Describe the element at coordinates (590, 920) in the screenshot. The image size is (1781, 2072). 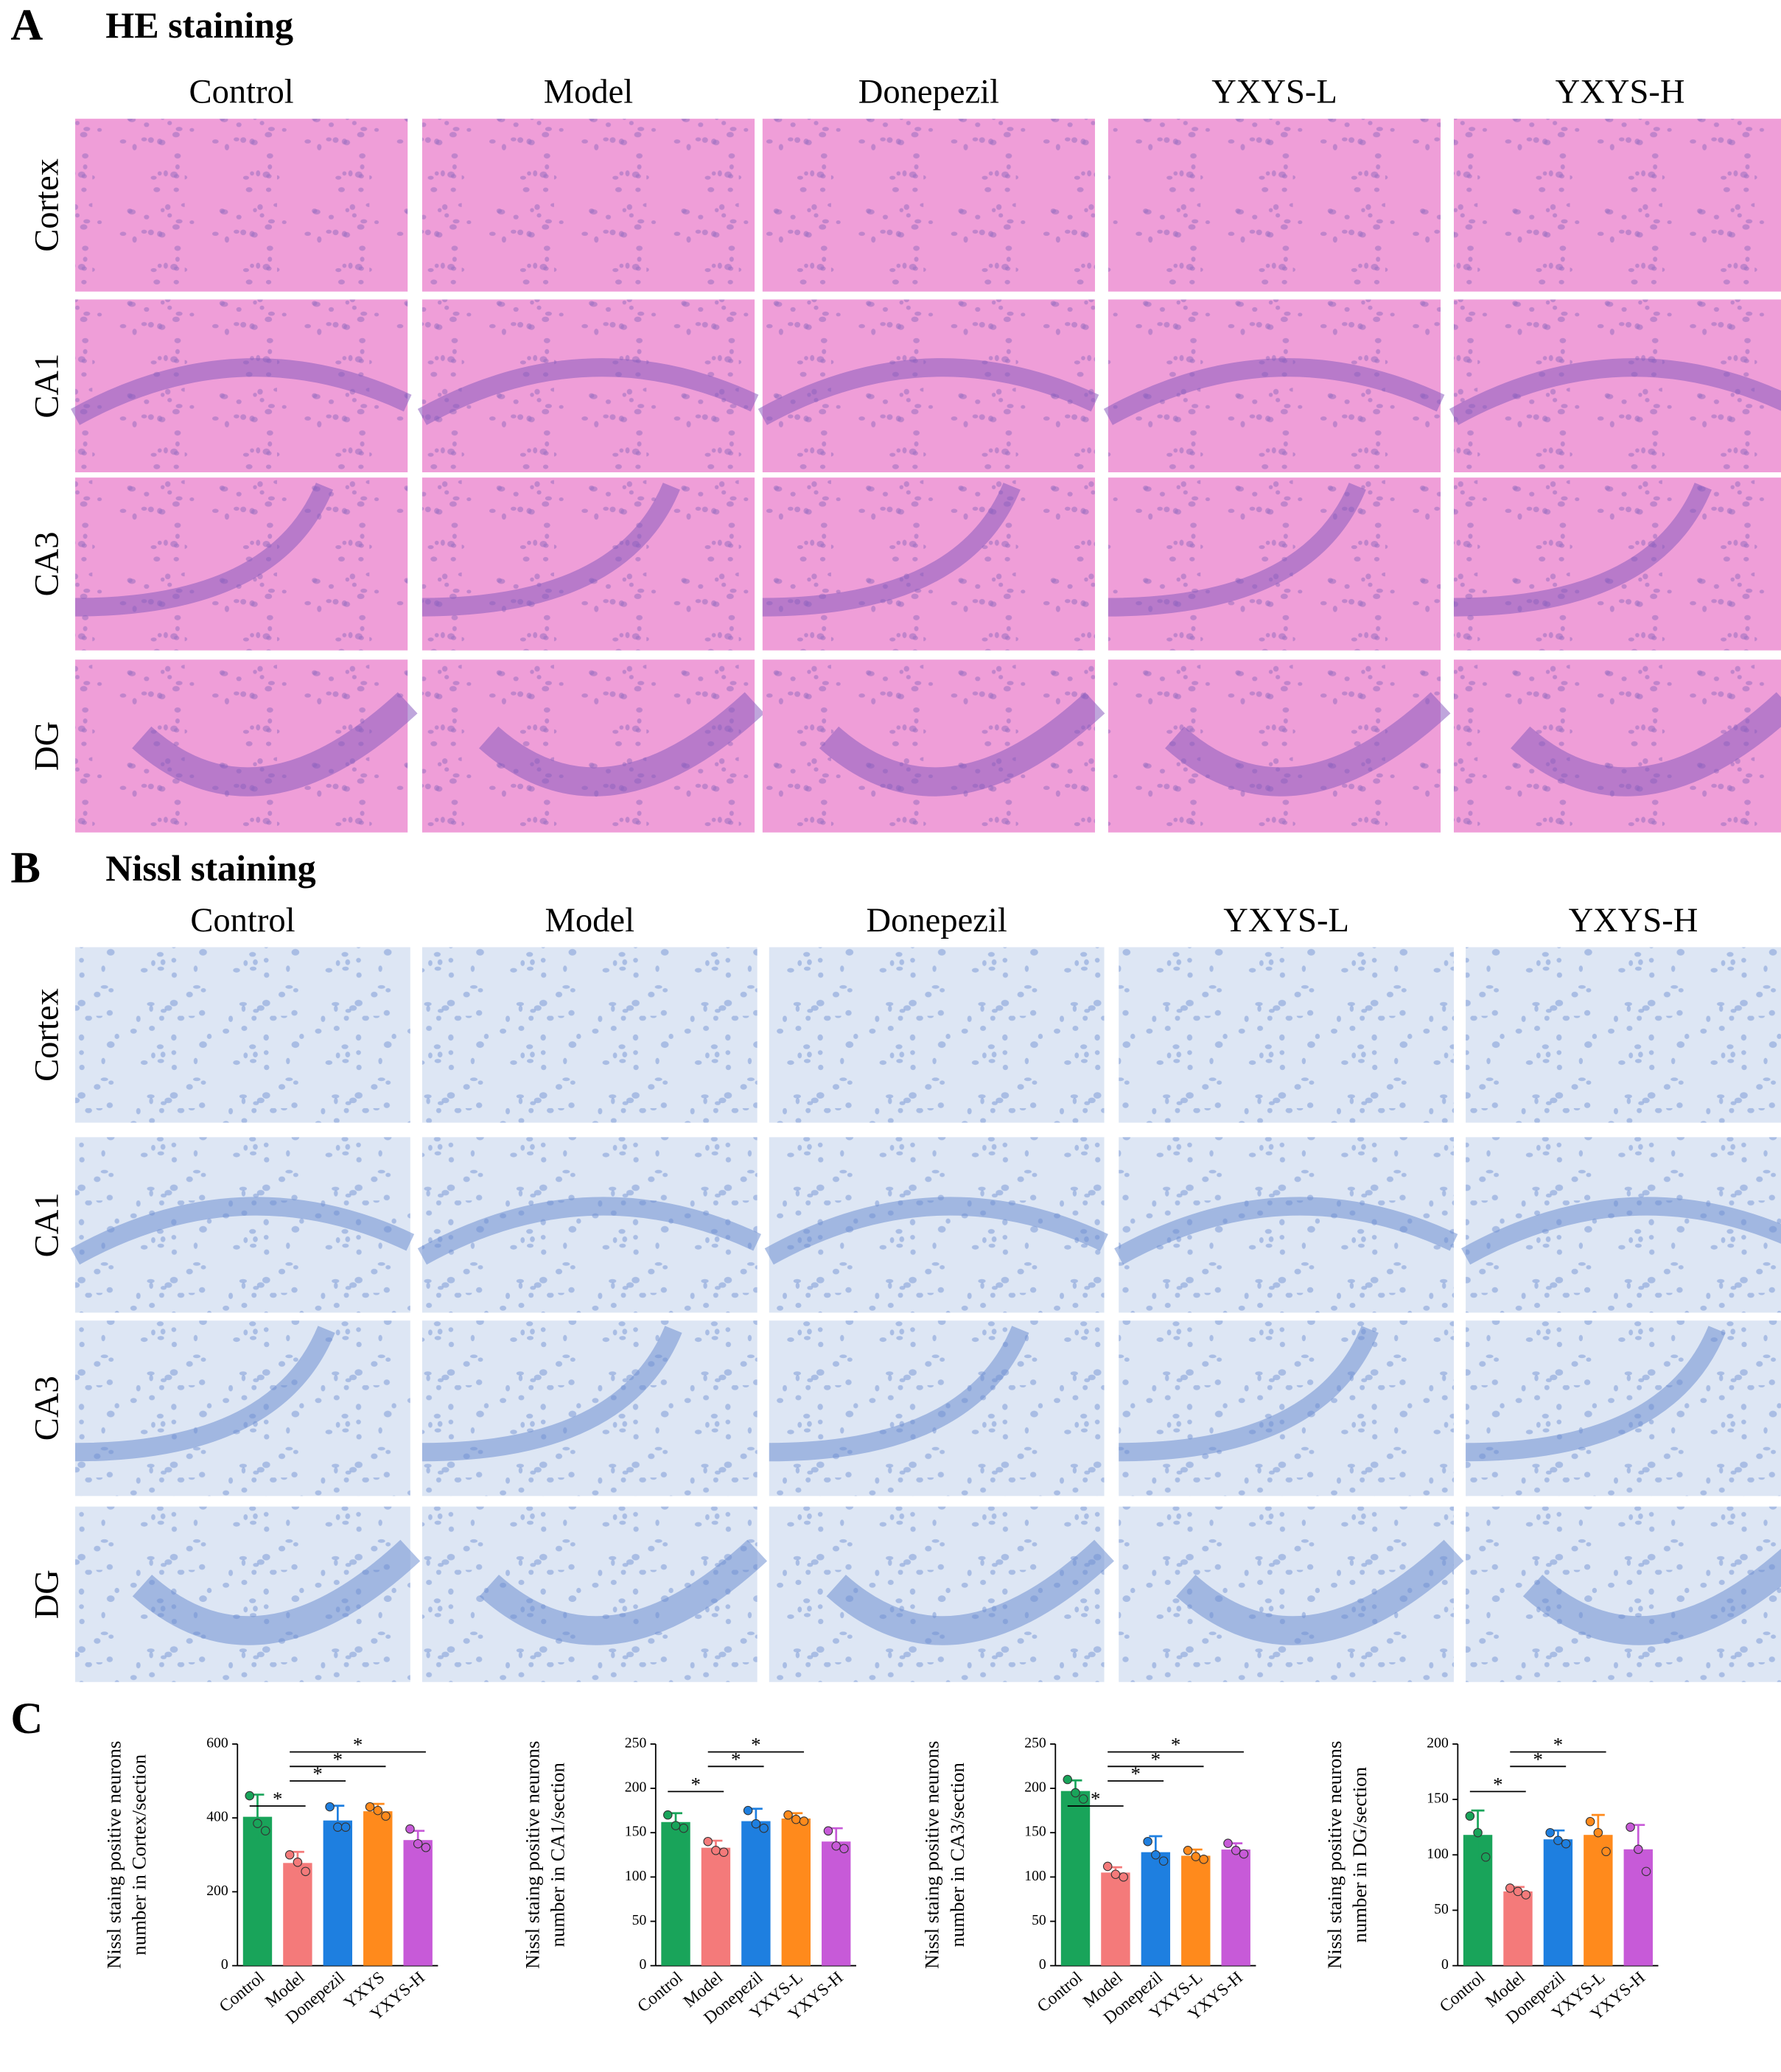
I see `column-header: Model` at that location.